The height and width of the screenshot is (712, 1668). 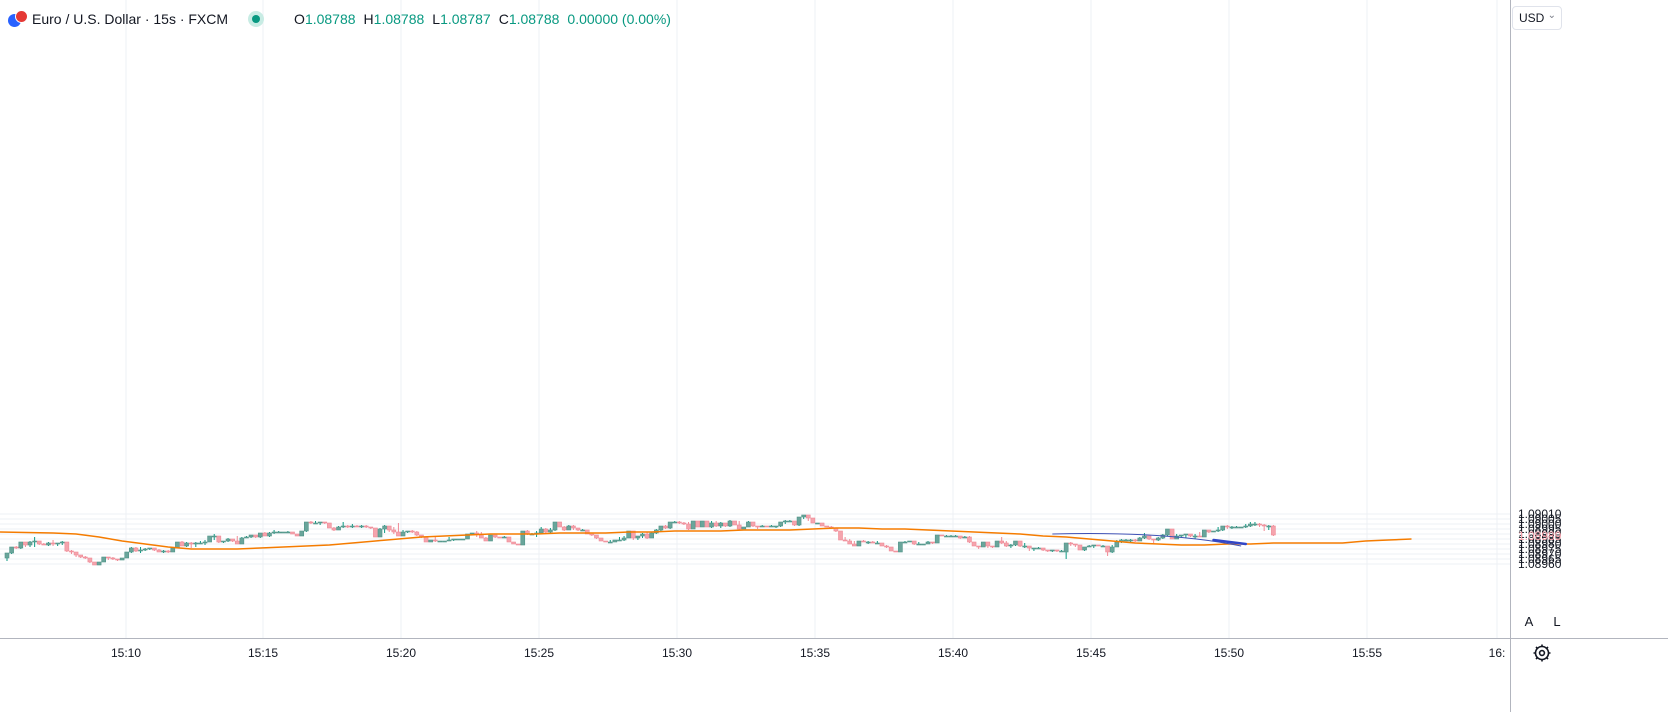 What do you see at coordinates (1540, 559) in the screenshot?
I see `price-tick-label: 1.08965` at bounding box center [1540, 559].